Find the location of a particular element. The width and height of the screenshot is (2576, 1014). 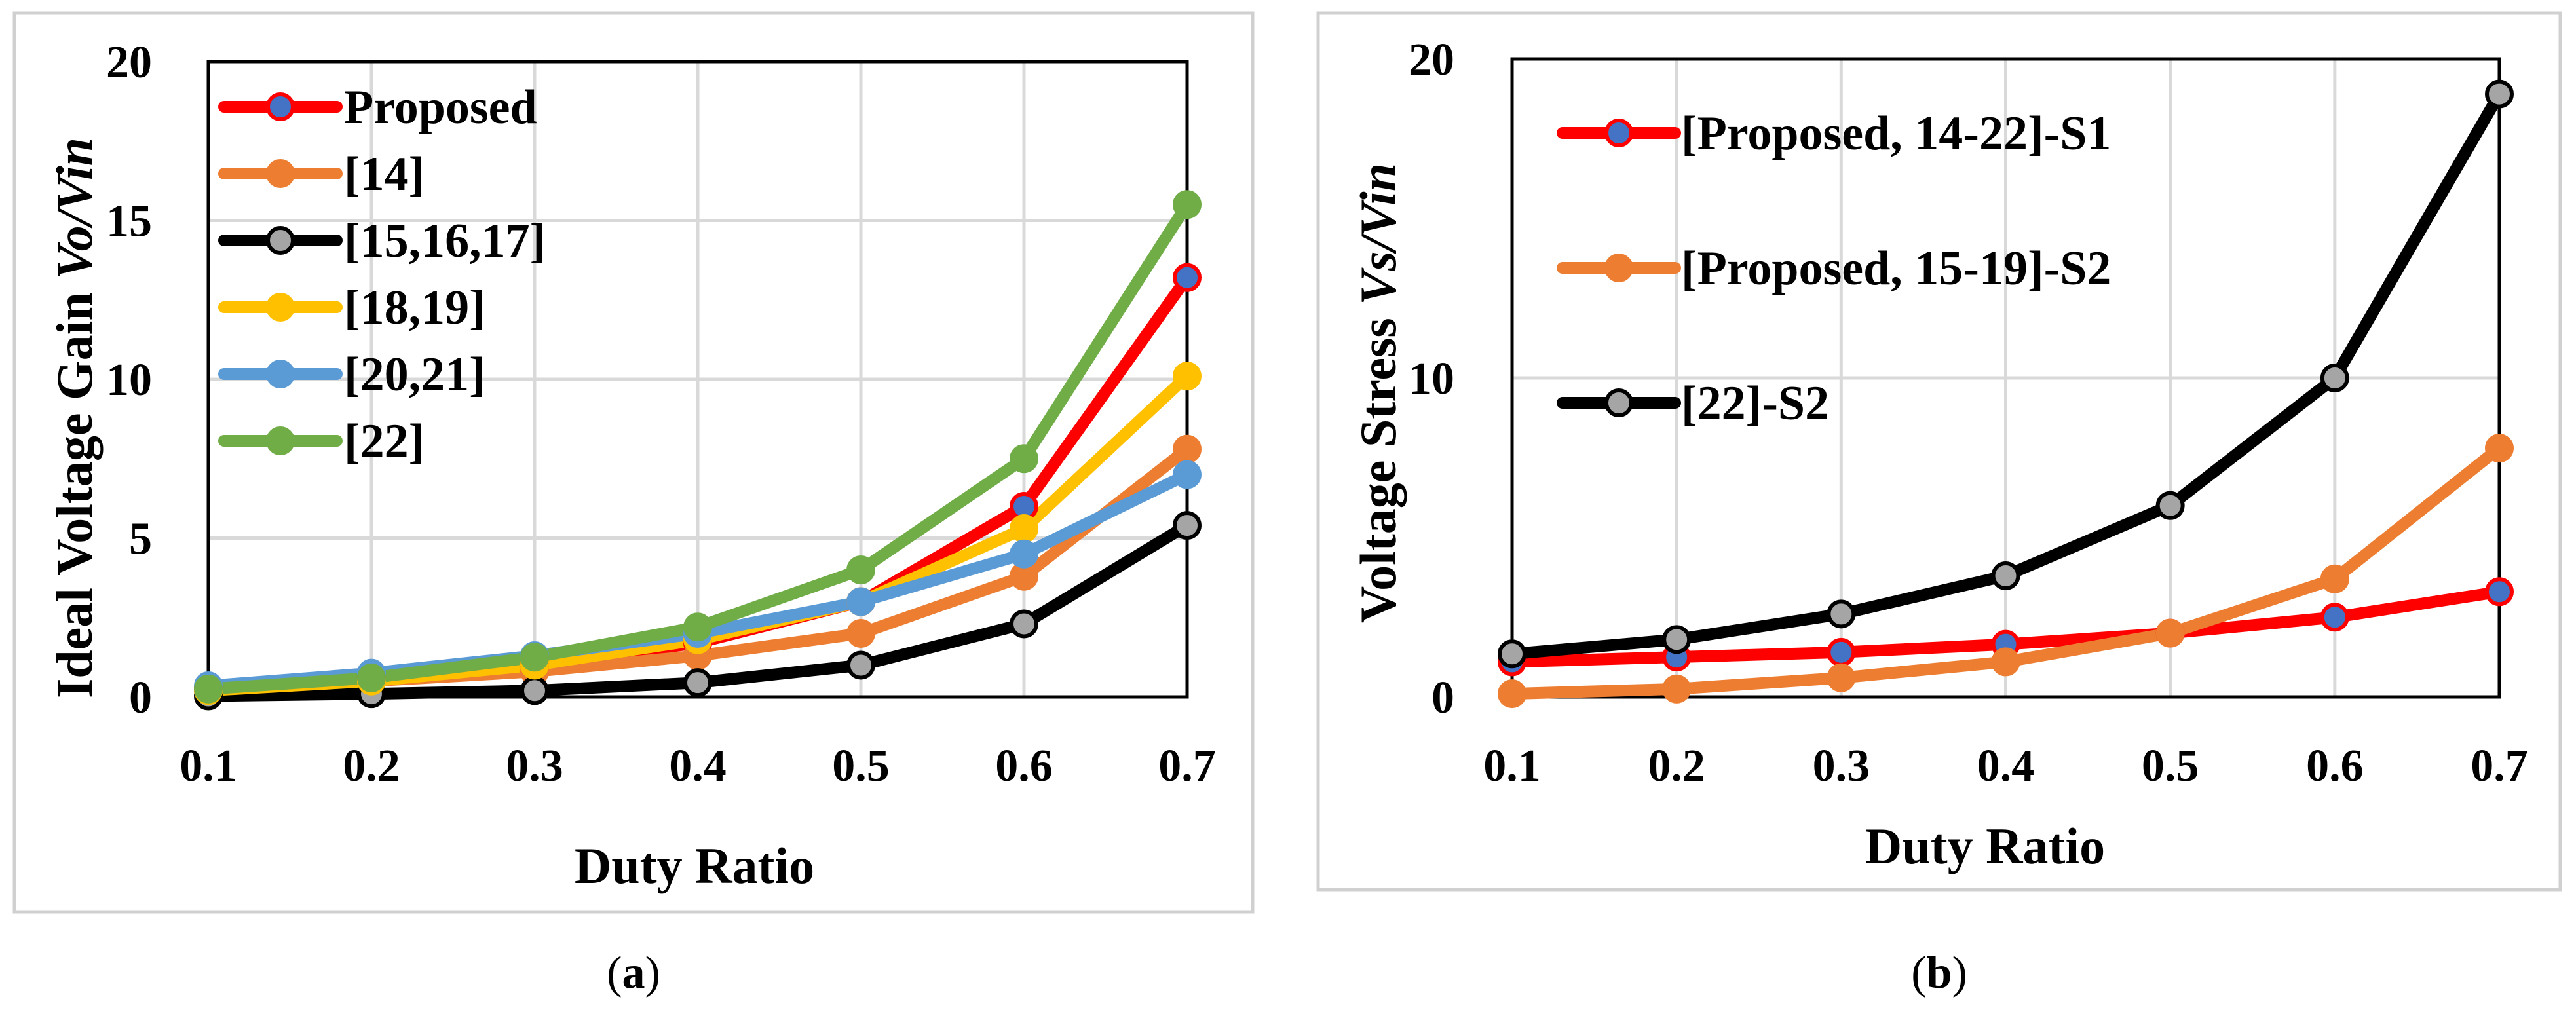

y-axis-label-formula: Vo/Vin is located at coordinates (74, 209).